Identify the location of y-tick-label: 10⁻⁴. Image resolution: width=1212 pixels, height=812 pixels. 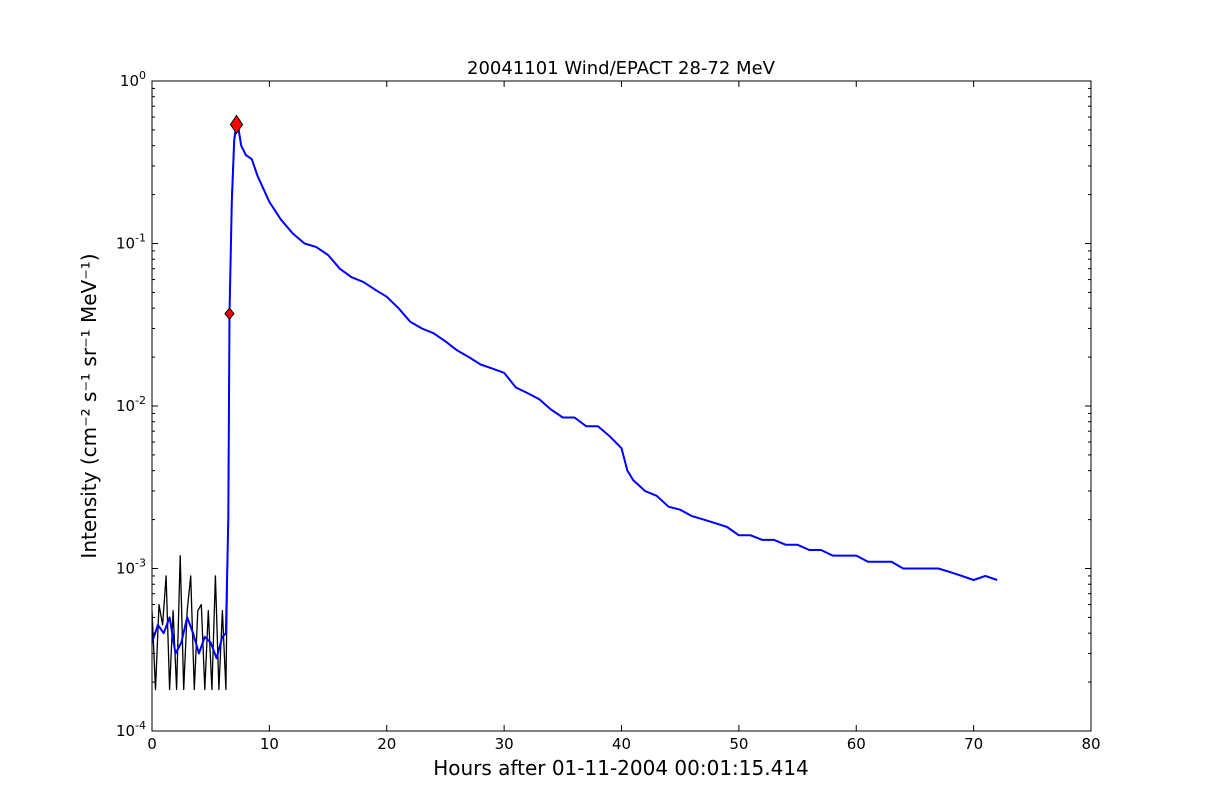
(131, 729).